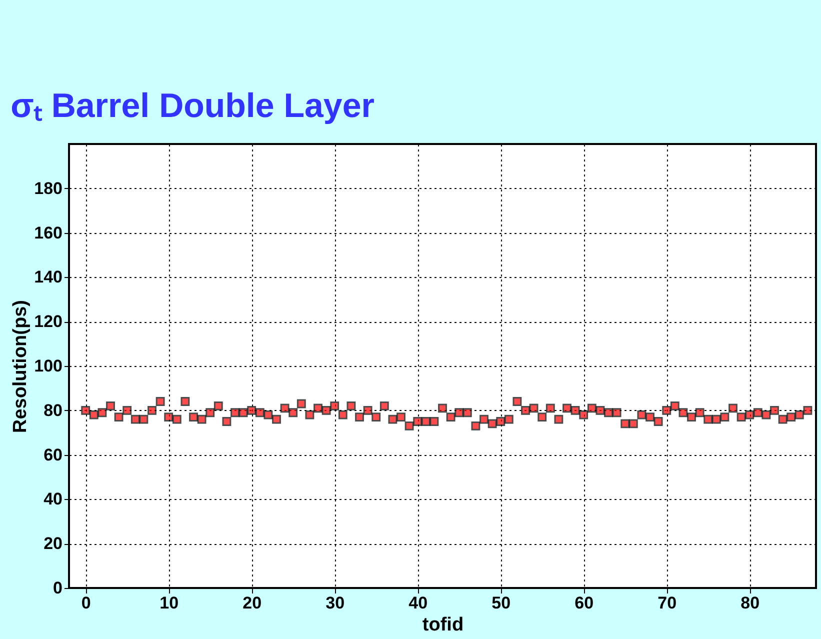  What do you see at coordinates (48, 188) in the screenshot?
I see `y-tick-label: 180` at bounding box center [48, 188].